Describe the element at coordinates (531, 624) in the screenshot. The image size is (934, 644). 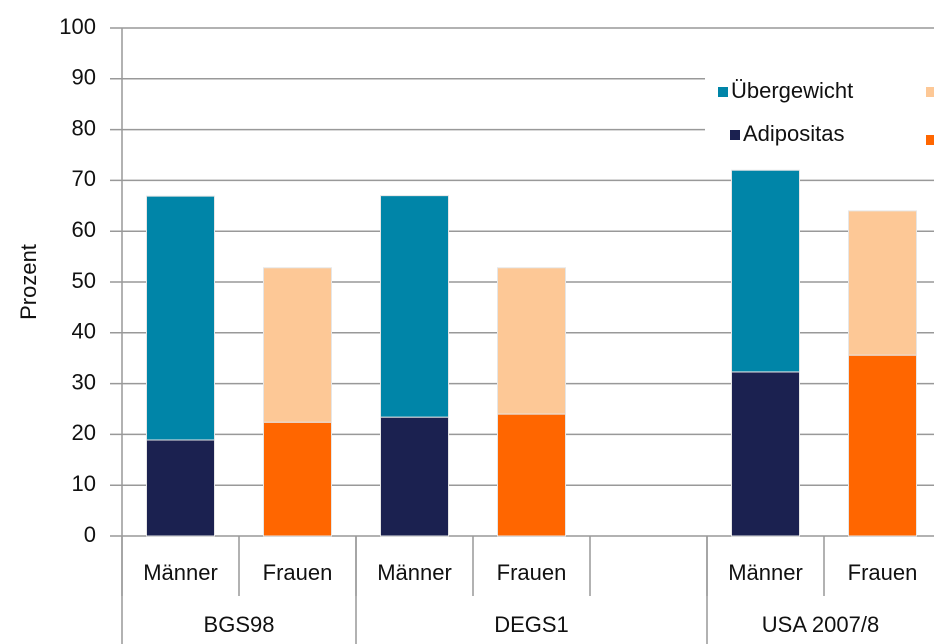
I see `group-label: DEGS1` at that location.